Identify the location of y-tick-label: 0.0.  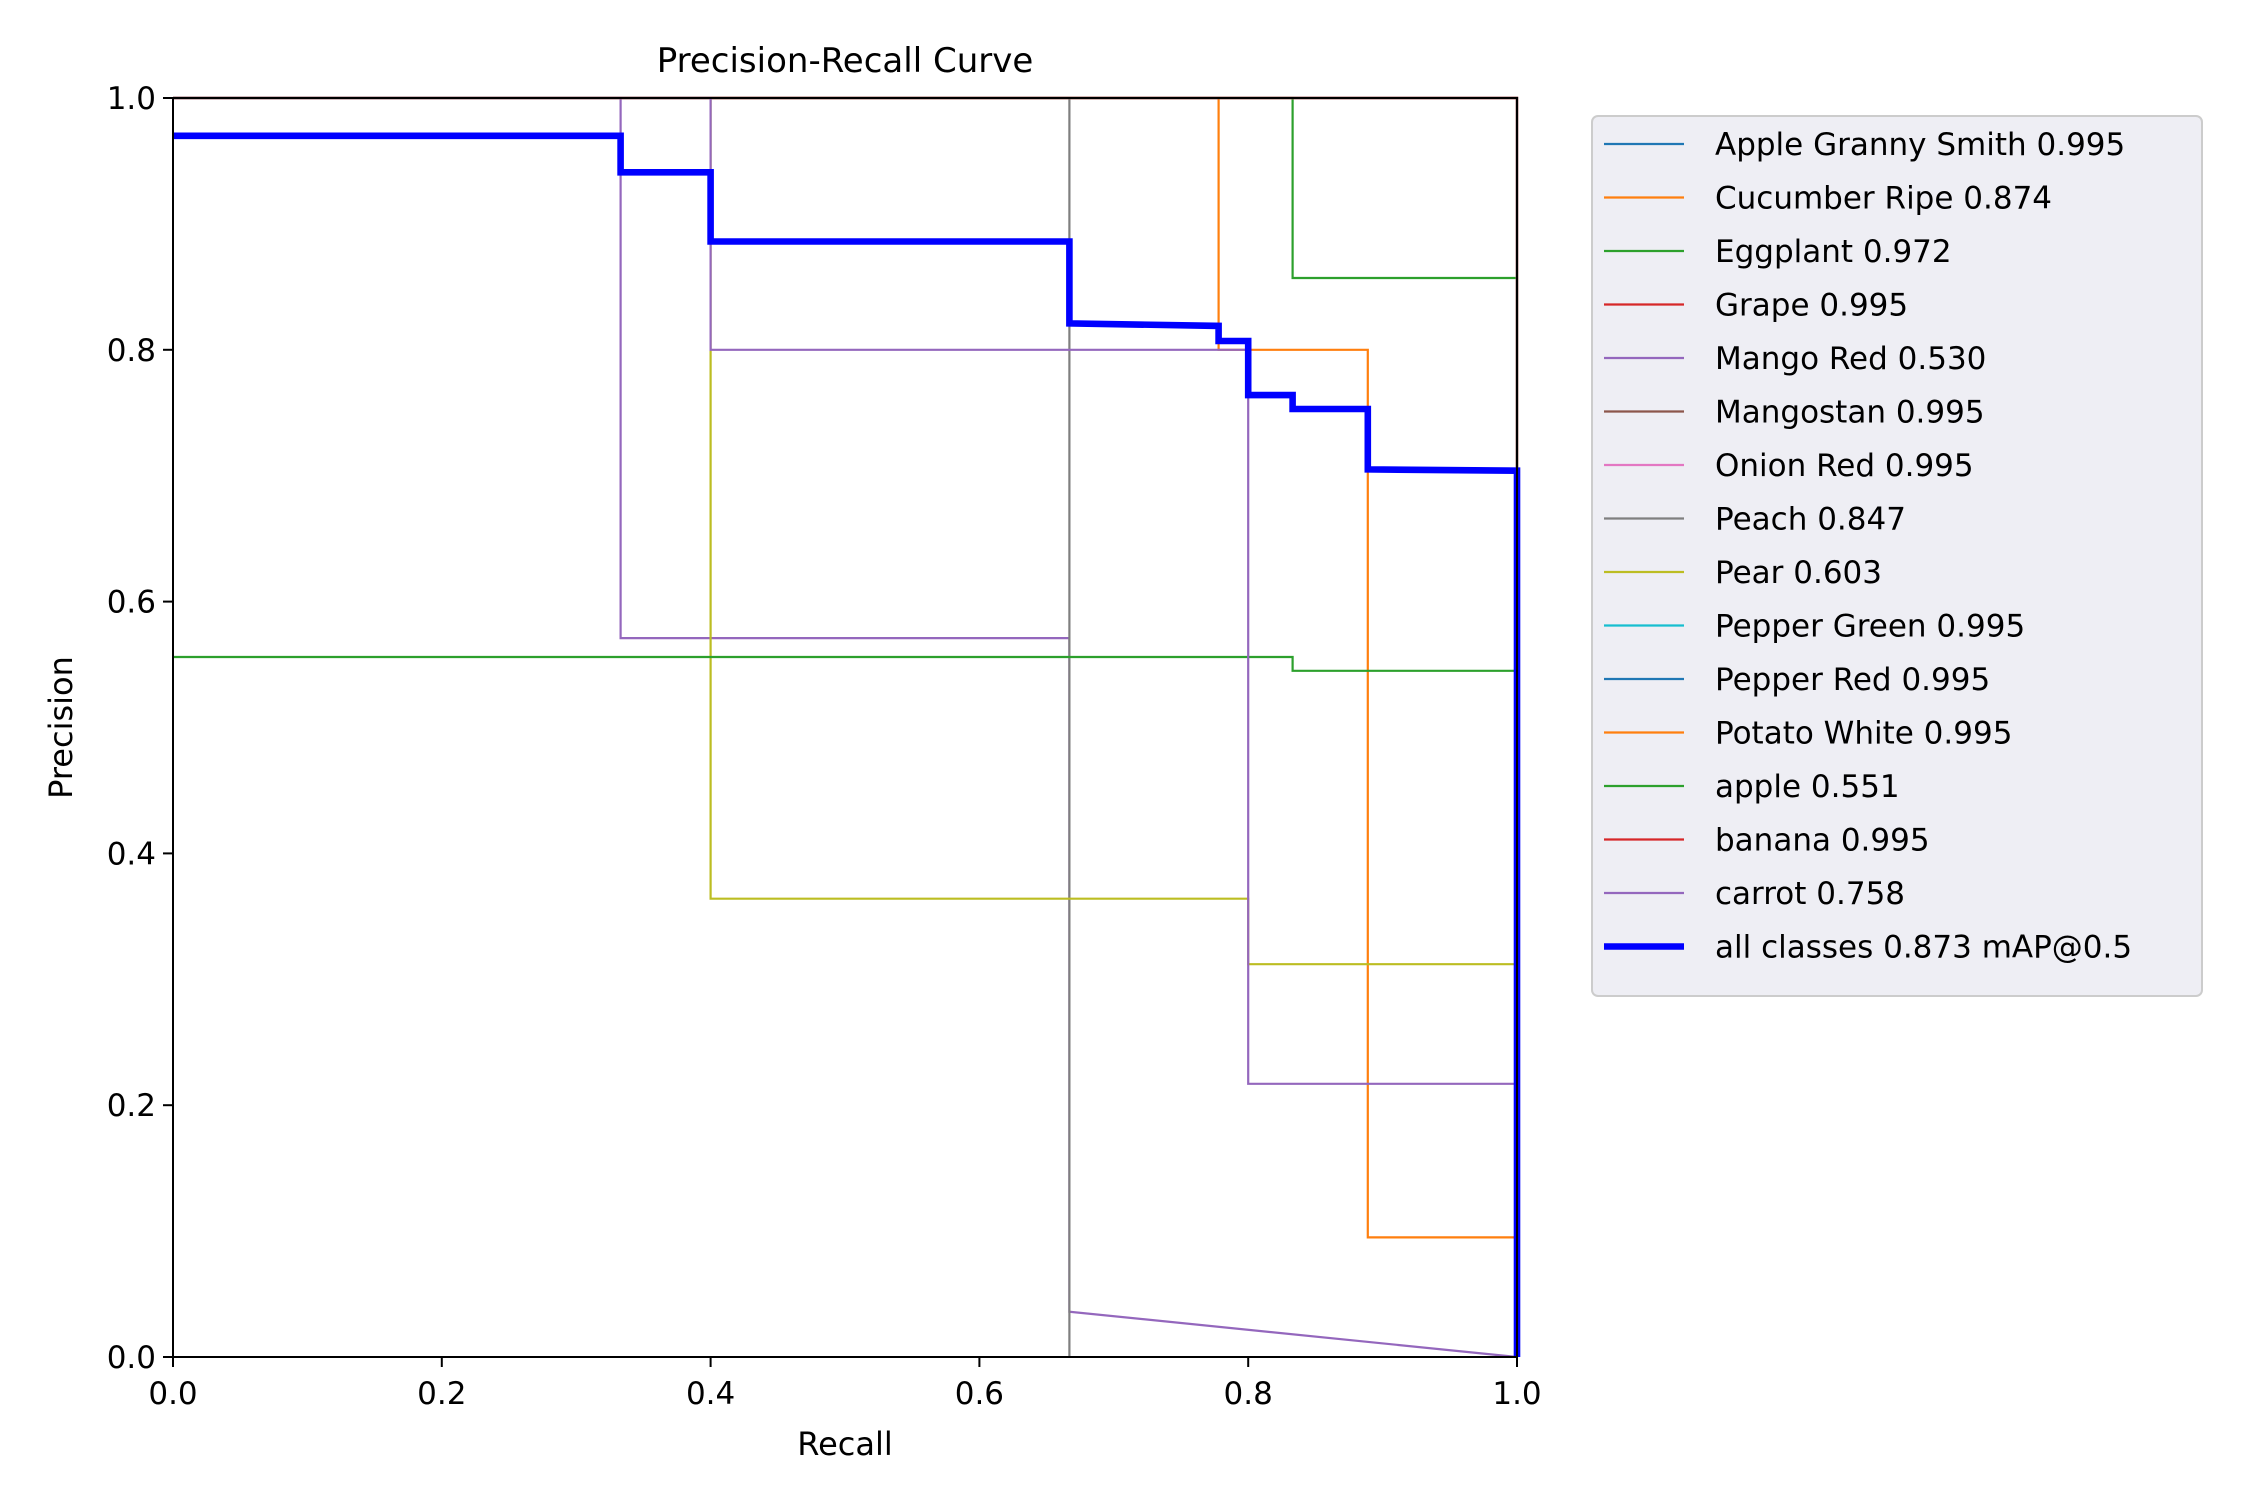
(131, 1358).